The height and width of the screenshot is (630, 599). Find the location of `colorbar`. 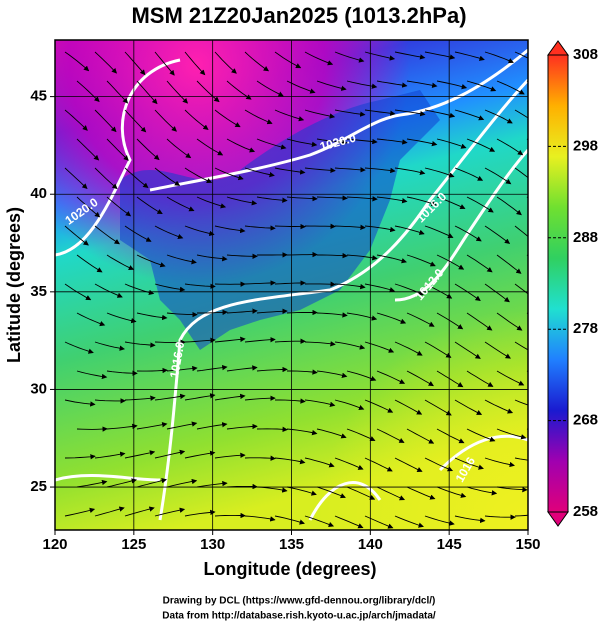

colorbar is located at coordinates (558, 283).